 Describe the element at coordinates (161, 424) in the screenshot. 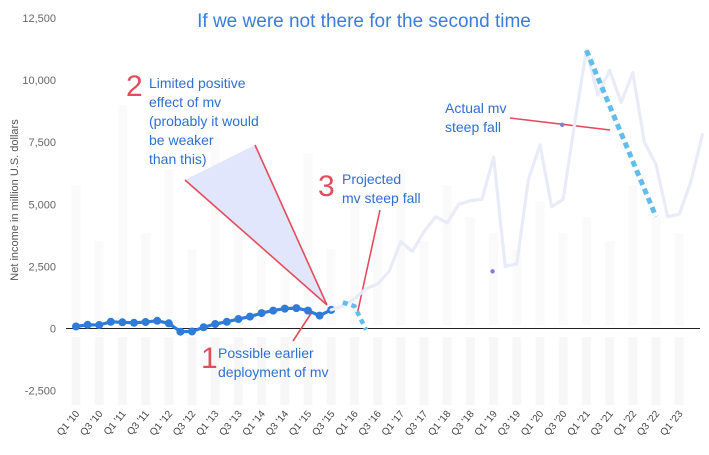

I see `x-tick-label: Q1 '12` at that location.